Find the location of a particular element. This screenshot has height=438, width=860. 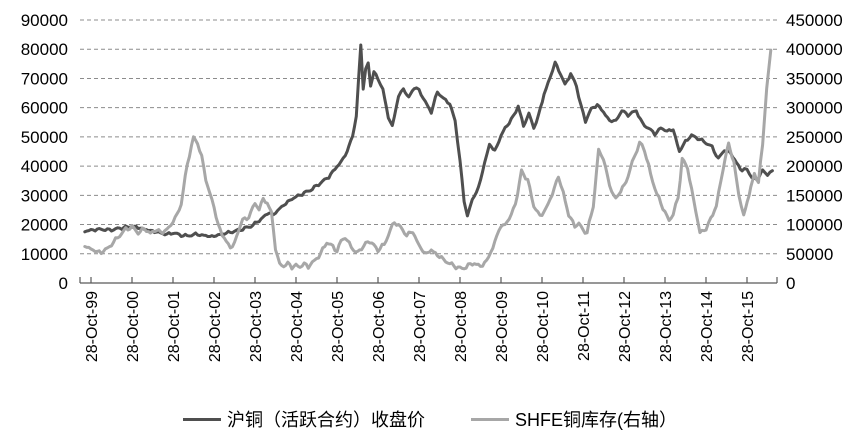

y-left-tick-label: 80000 is located at coordinates (44, 49).